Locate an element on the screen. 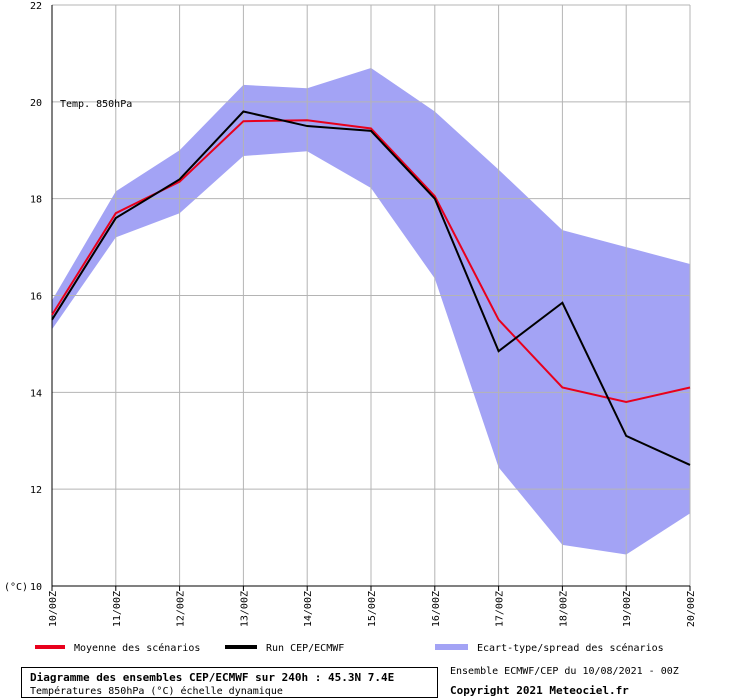  y-axis-unit-label: (°C) is located at coordinates (16, 587).